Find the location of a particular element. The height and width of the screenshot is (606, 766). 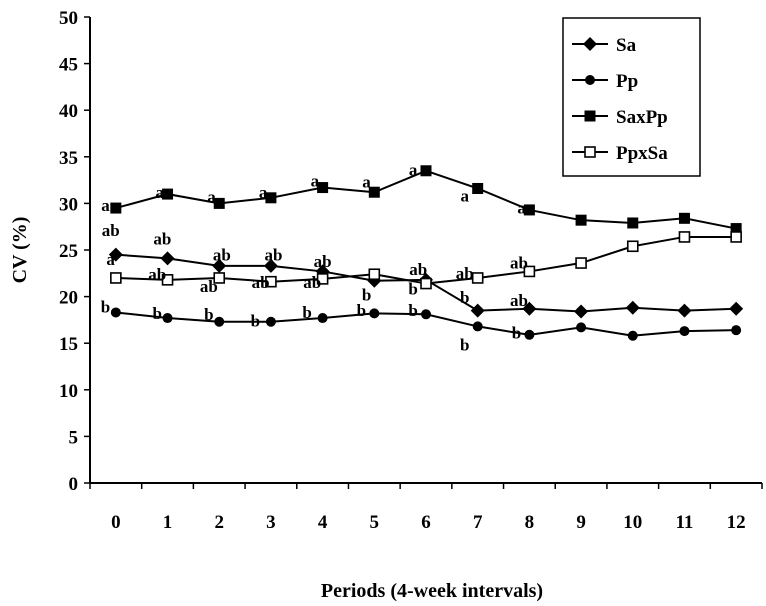

x-tick-label: 10 is located at coordinates (632, 522).